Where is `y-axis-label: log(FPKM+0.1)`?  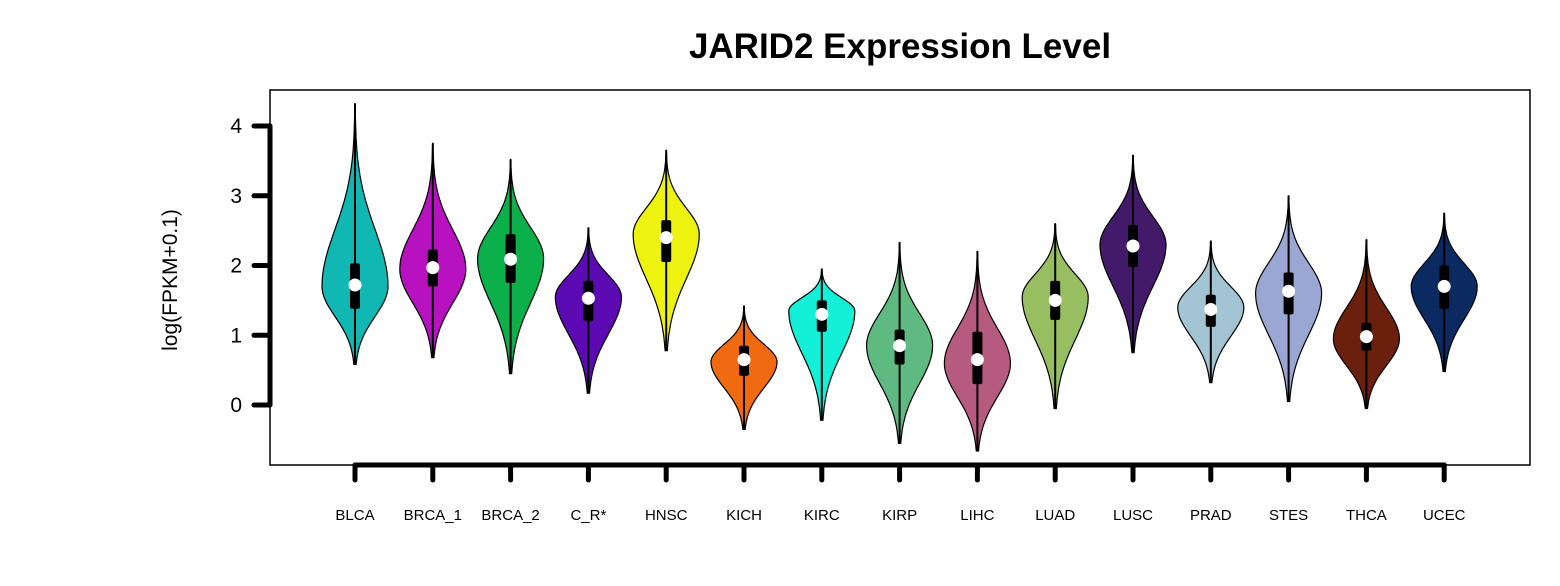 y-axis-label: log(FPKM+0.1) is located at coordinates (170, 280).